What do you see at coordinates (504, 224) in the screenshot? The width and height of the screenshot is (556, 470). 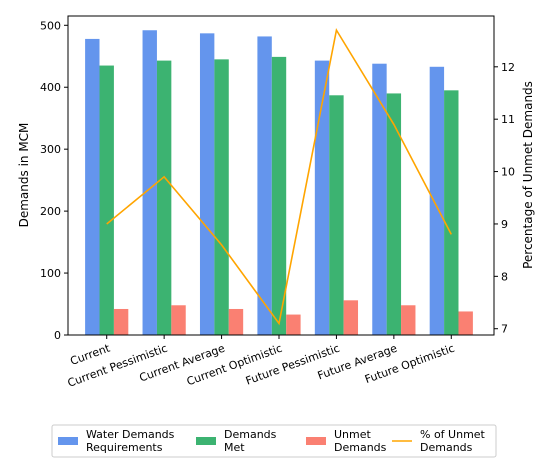 I see `y2-tick-label: 9` at bounding box center [504, 224].